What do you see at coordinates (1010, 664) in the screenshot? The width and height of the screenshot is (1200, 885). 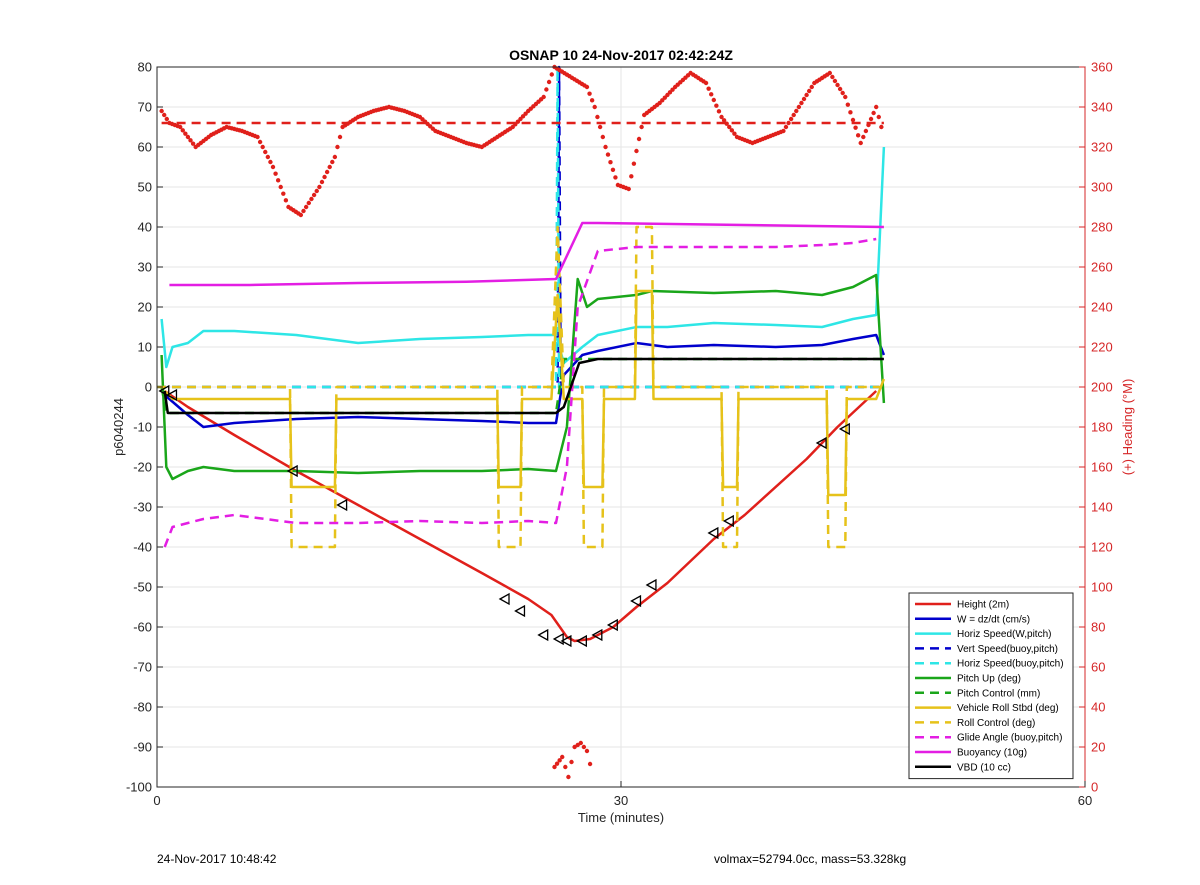 I see `legend-label: Horiz Speed(buoy,pitch)` at bounding box center [1010, 664].